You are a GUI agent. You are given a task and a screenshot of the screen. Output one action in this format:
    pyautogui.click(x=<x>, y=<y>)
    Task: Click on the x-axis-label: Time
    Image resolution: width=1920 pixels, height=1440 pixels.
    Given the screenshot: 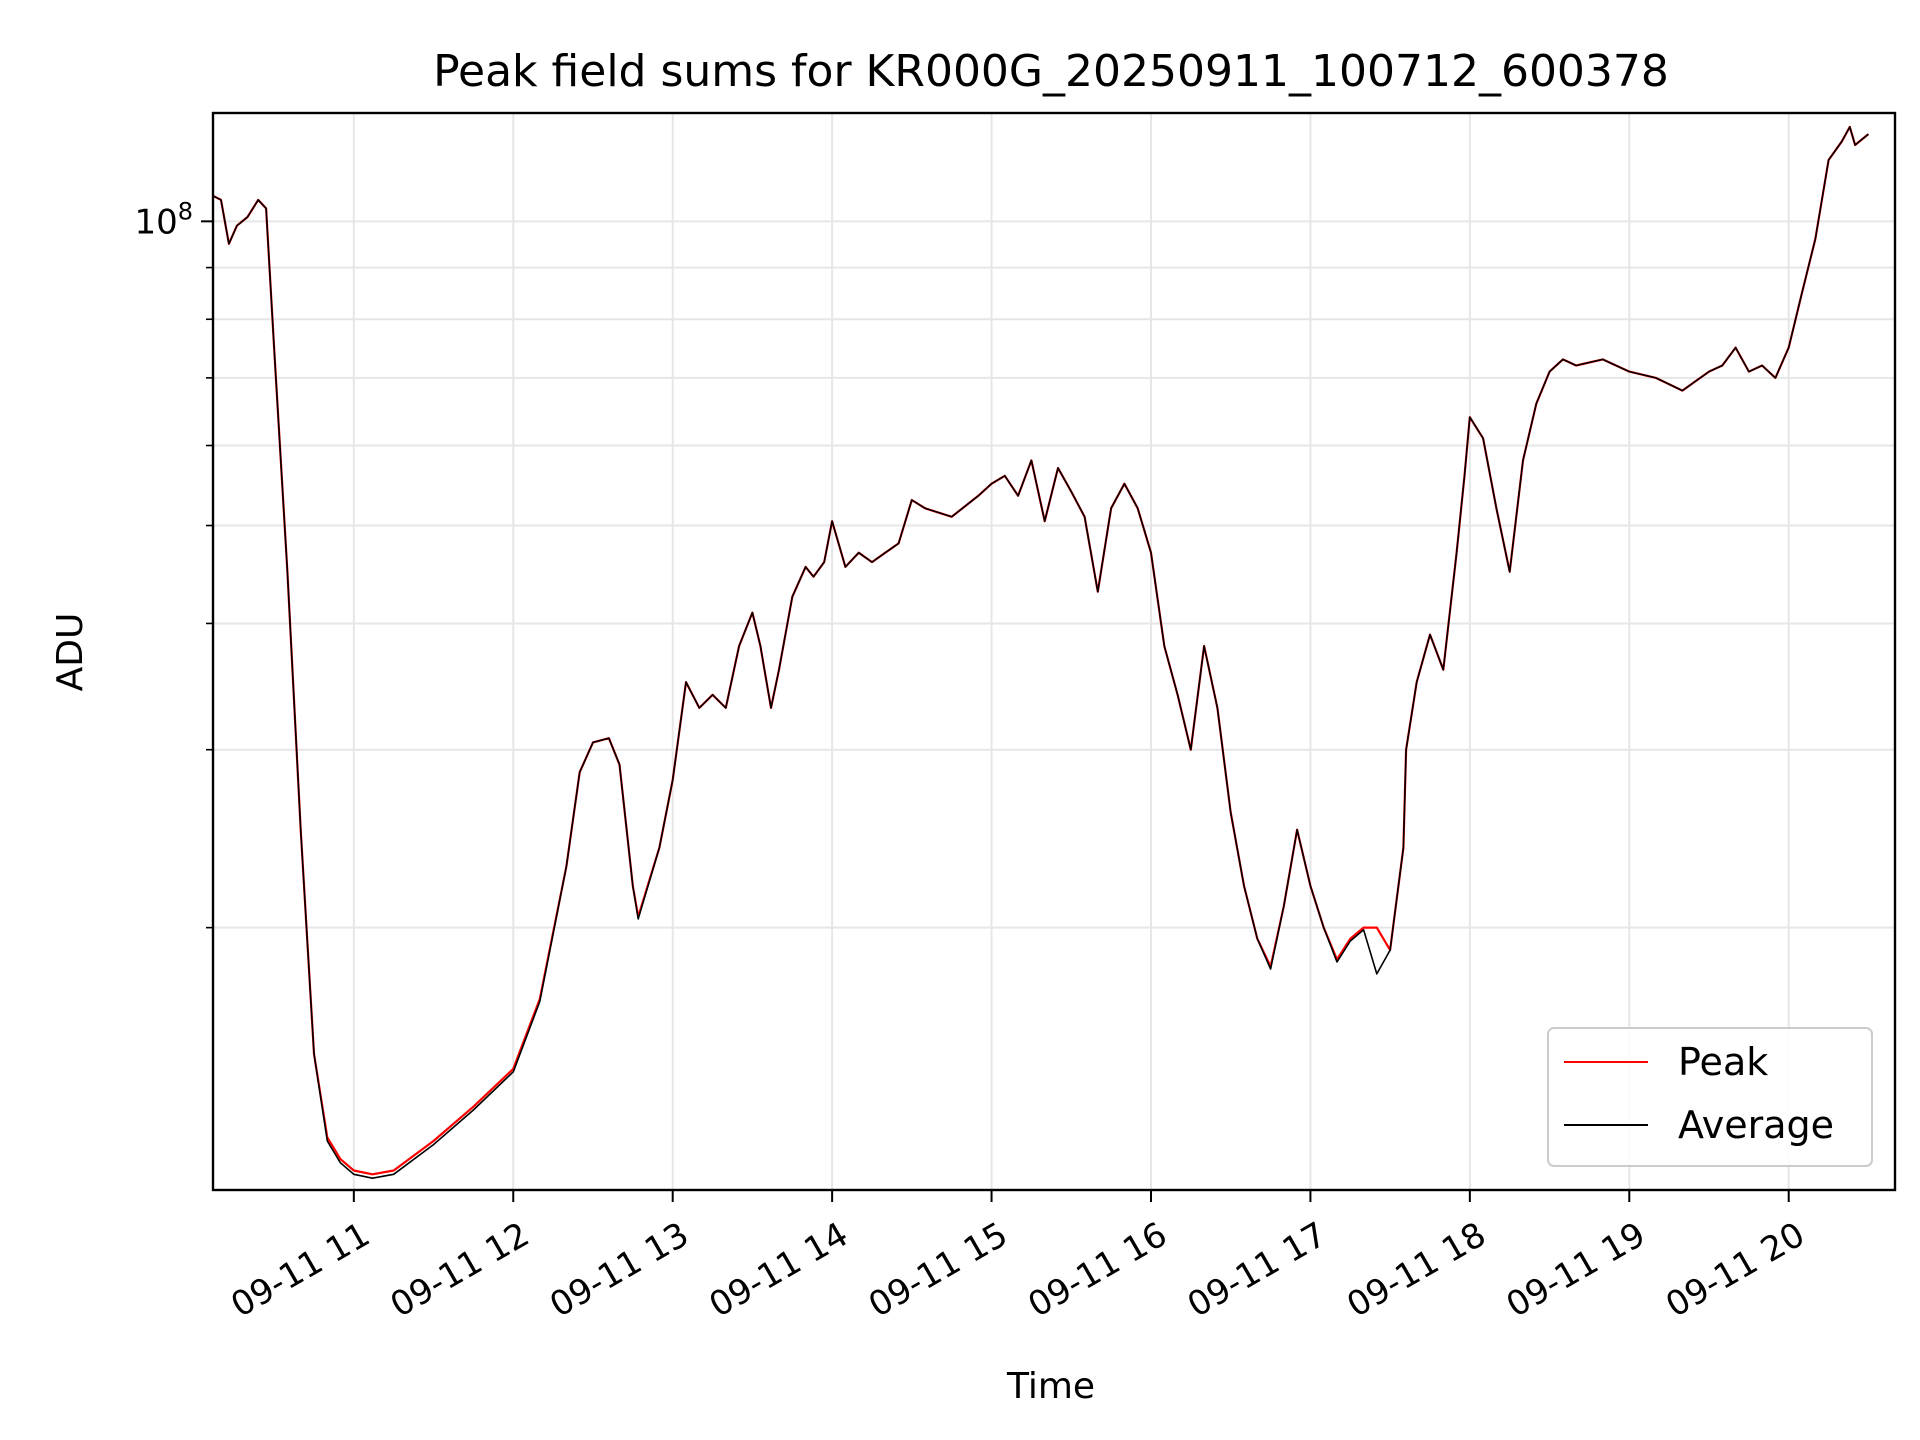 What is the action you would take?
    pyautogui.click(x=1050, y=1386)
    